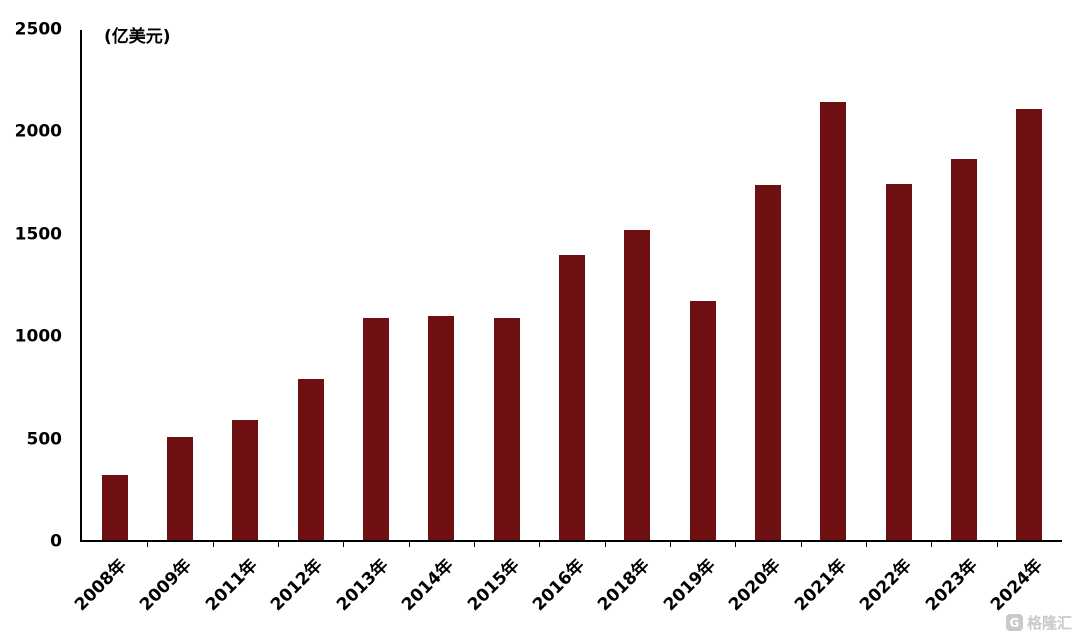  What do you see at coordinates (441, 427) in the screenshot?
I see `bar-2014年` at bounding box center [441, 427].